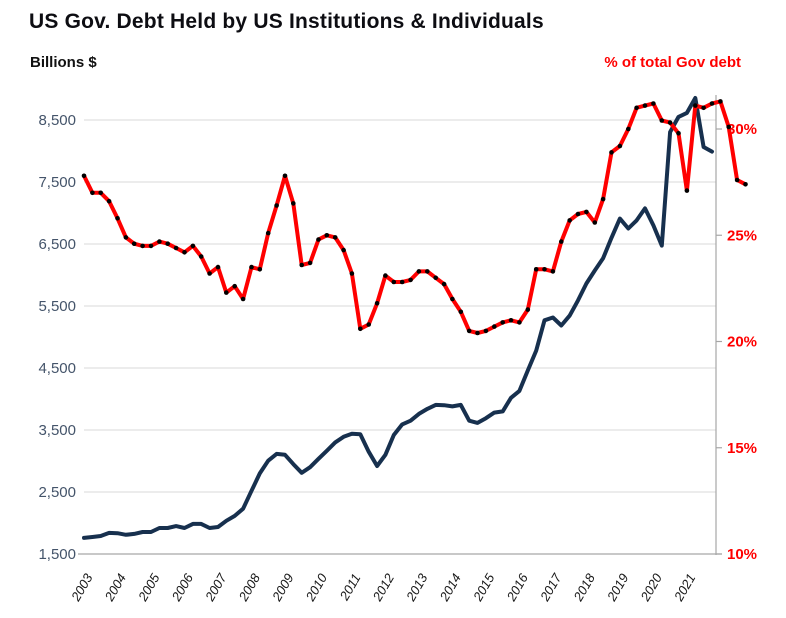 This screenshot has width=786, height=618. I want to click on right-axis-title: % of total Gov debt, so click(672, 62).